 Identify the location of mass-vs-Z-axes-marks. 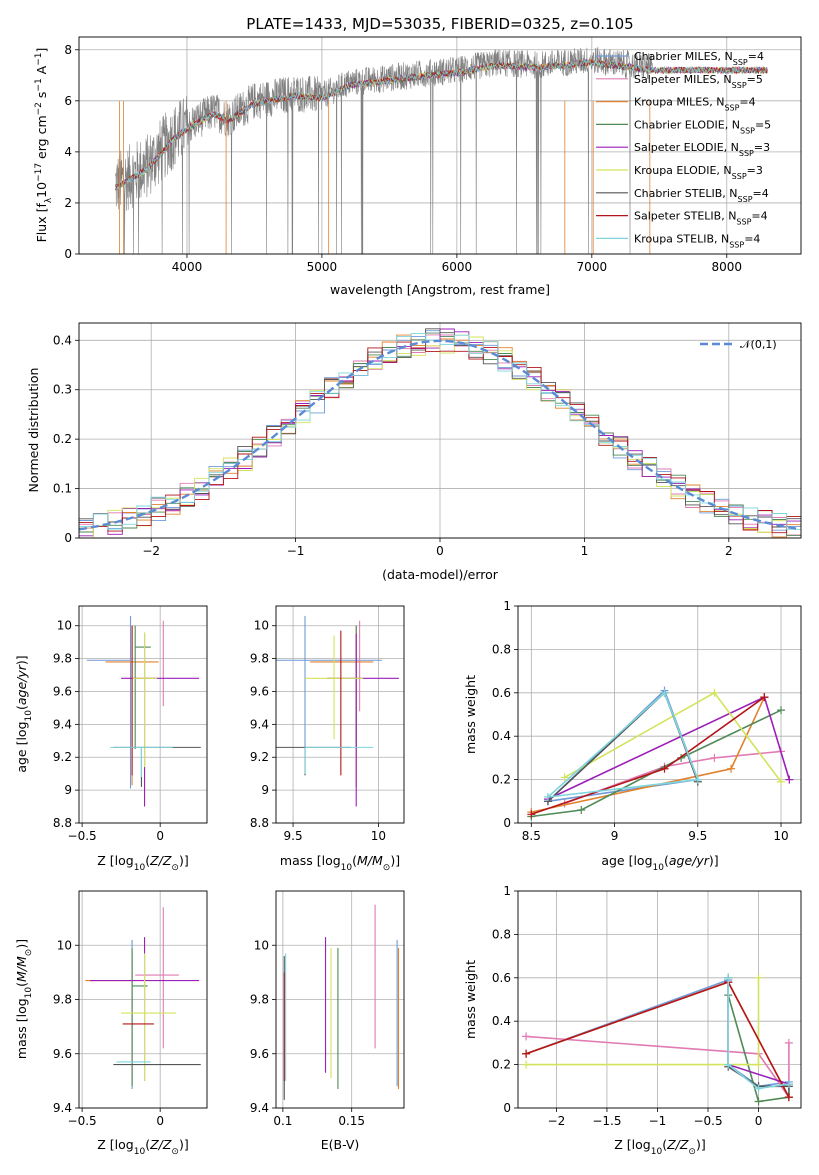
(143, 998).